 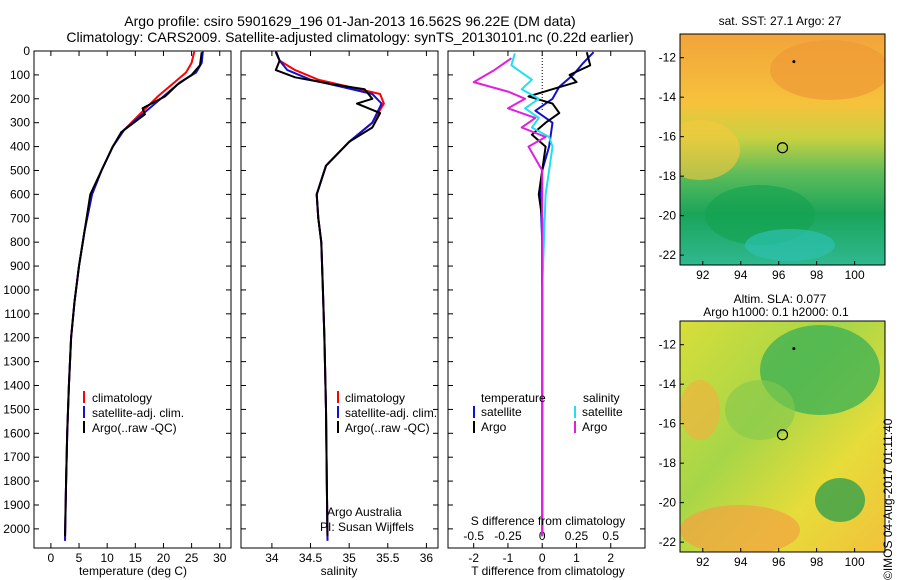 I want to click on x-tick-label: 15, so click(x=136, y=558).